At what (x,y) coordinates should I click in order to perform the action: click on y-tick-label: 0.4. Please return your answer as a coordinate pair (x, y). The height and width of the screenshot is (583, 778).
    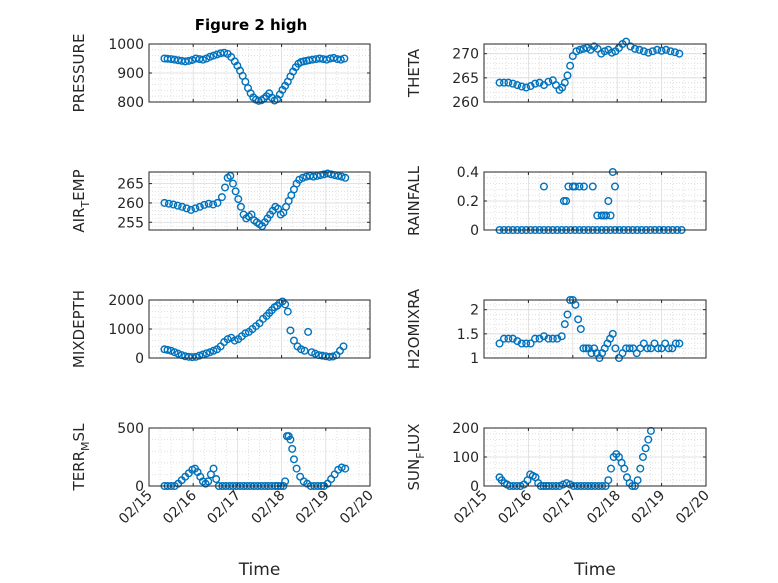
    Looking at the image, I should click on (468, 173).